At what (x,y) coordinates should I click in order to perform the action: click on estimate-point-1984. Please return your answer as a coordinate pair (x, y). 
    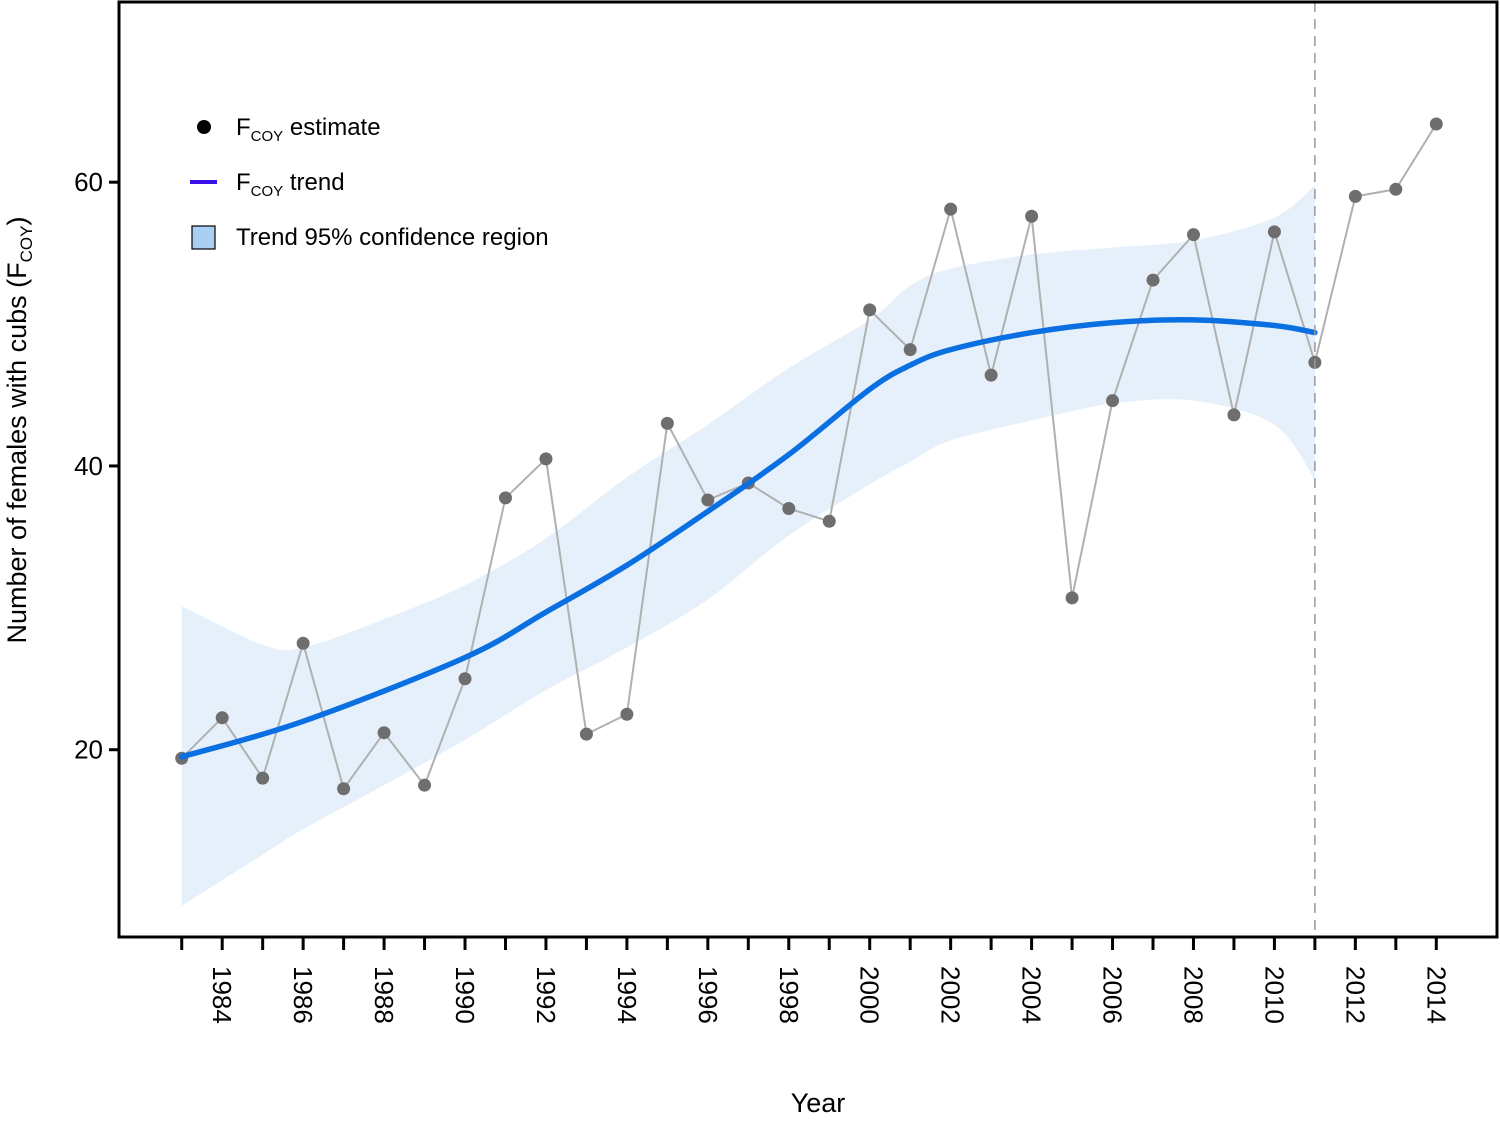
    Looking at the image, I should click on (222, 718).